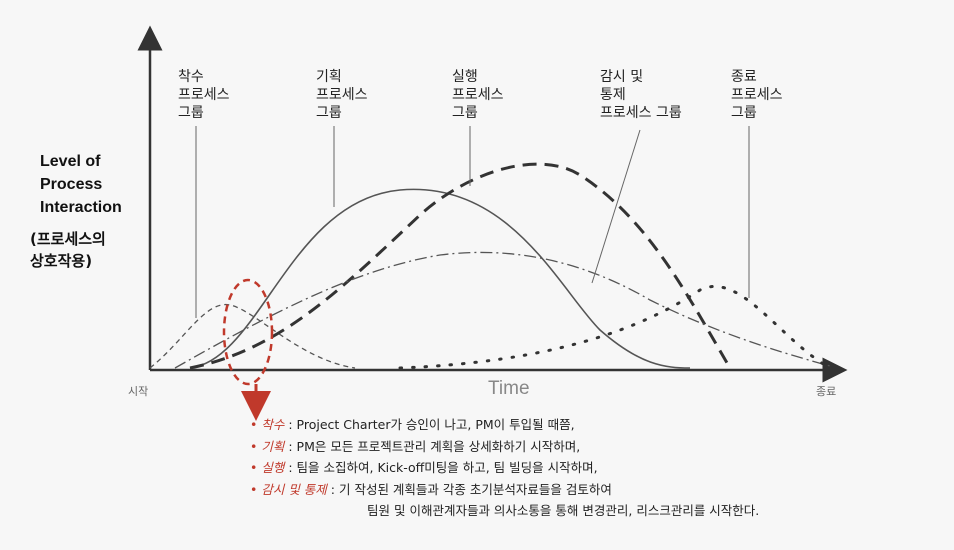 This screenshot has height=550, width=954. Describe the element at coordinates (273, 446) in the screenshot. I see `note-term: 기획` at that location.